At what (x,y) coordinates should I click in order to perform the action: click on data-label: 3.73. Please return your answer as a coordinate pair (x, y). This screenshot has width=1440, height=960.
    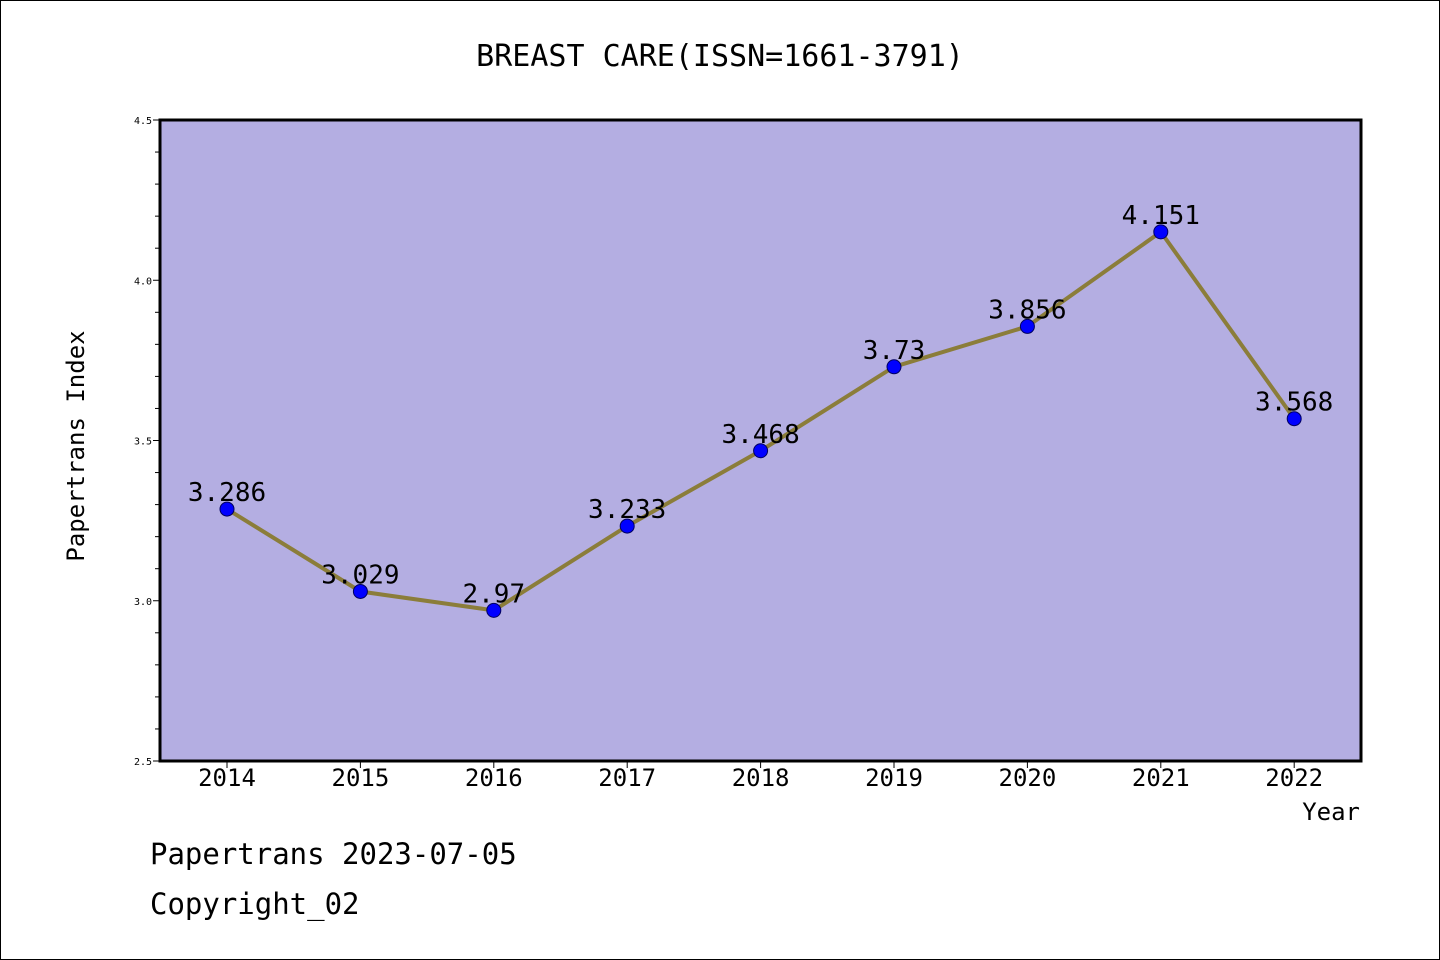
    Looking at the image, I should click on (894, 351).